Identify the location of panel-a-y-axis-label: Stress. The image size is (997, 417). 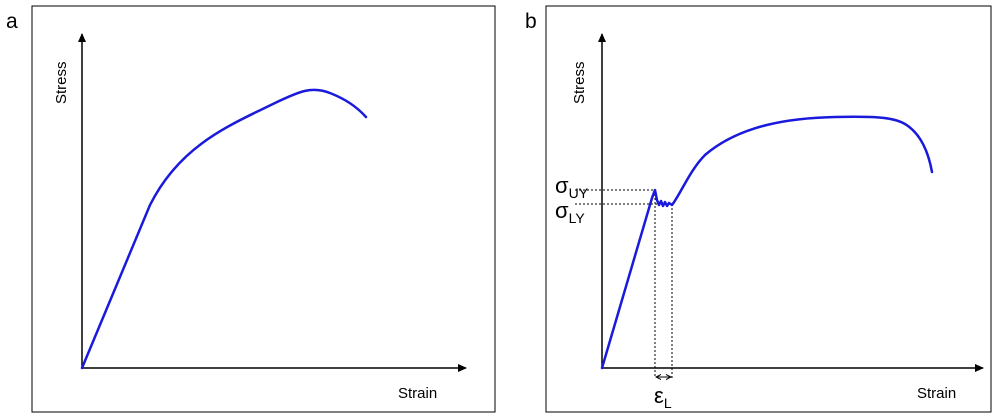
(61, 82).